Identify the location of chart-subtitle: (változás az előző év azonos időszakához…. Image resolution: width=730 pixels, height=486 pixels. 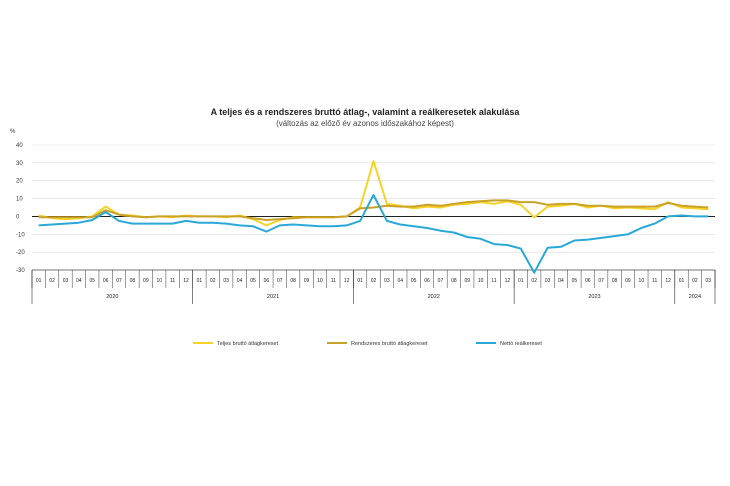
(365, 123).